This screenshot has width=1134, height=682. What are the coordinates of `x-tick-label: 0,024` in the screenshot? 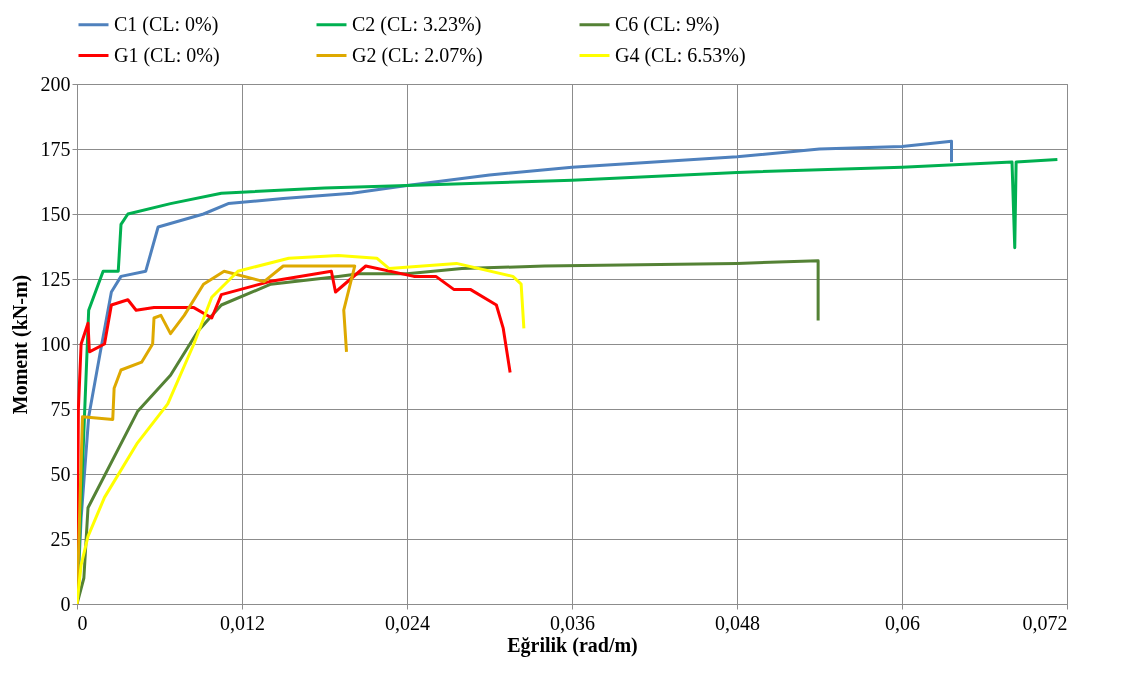 It's located at (407, 622).